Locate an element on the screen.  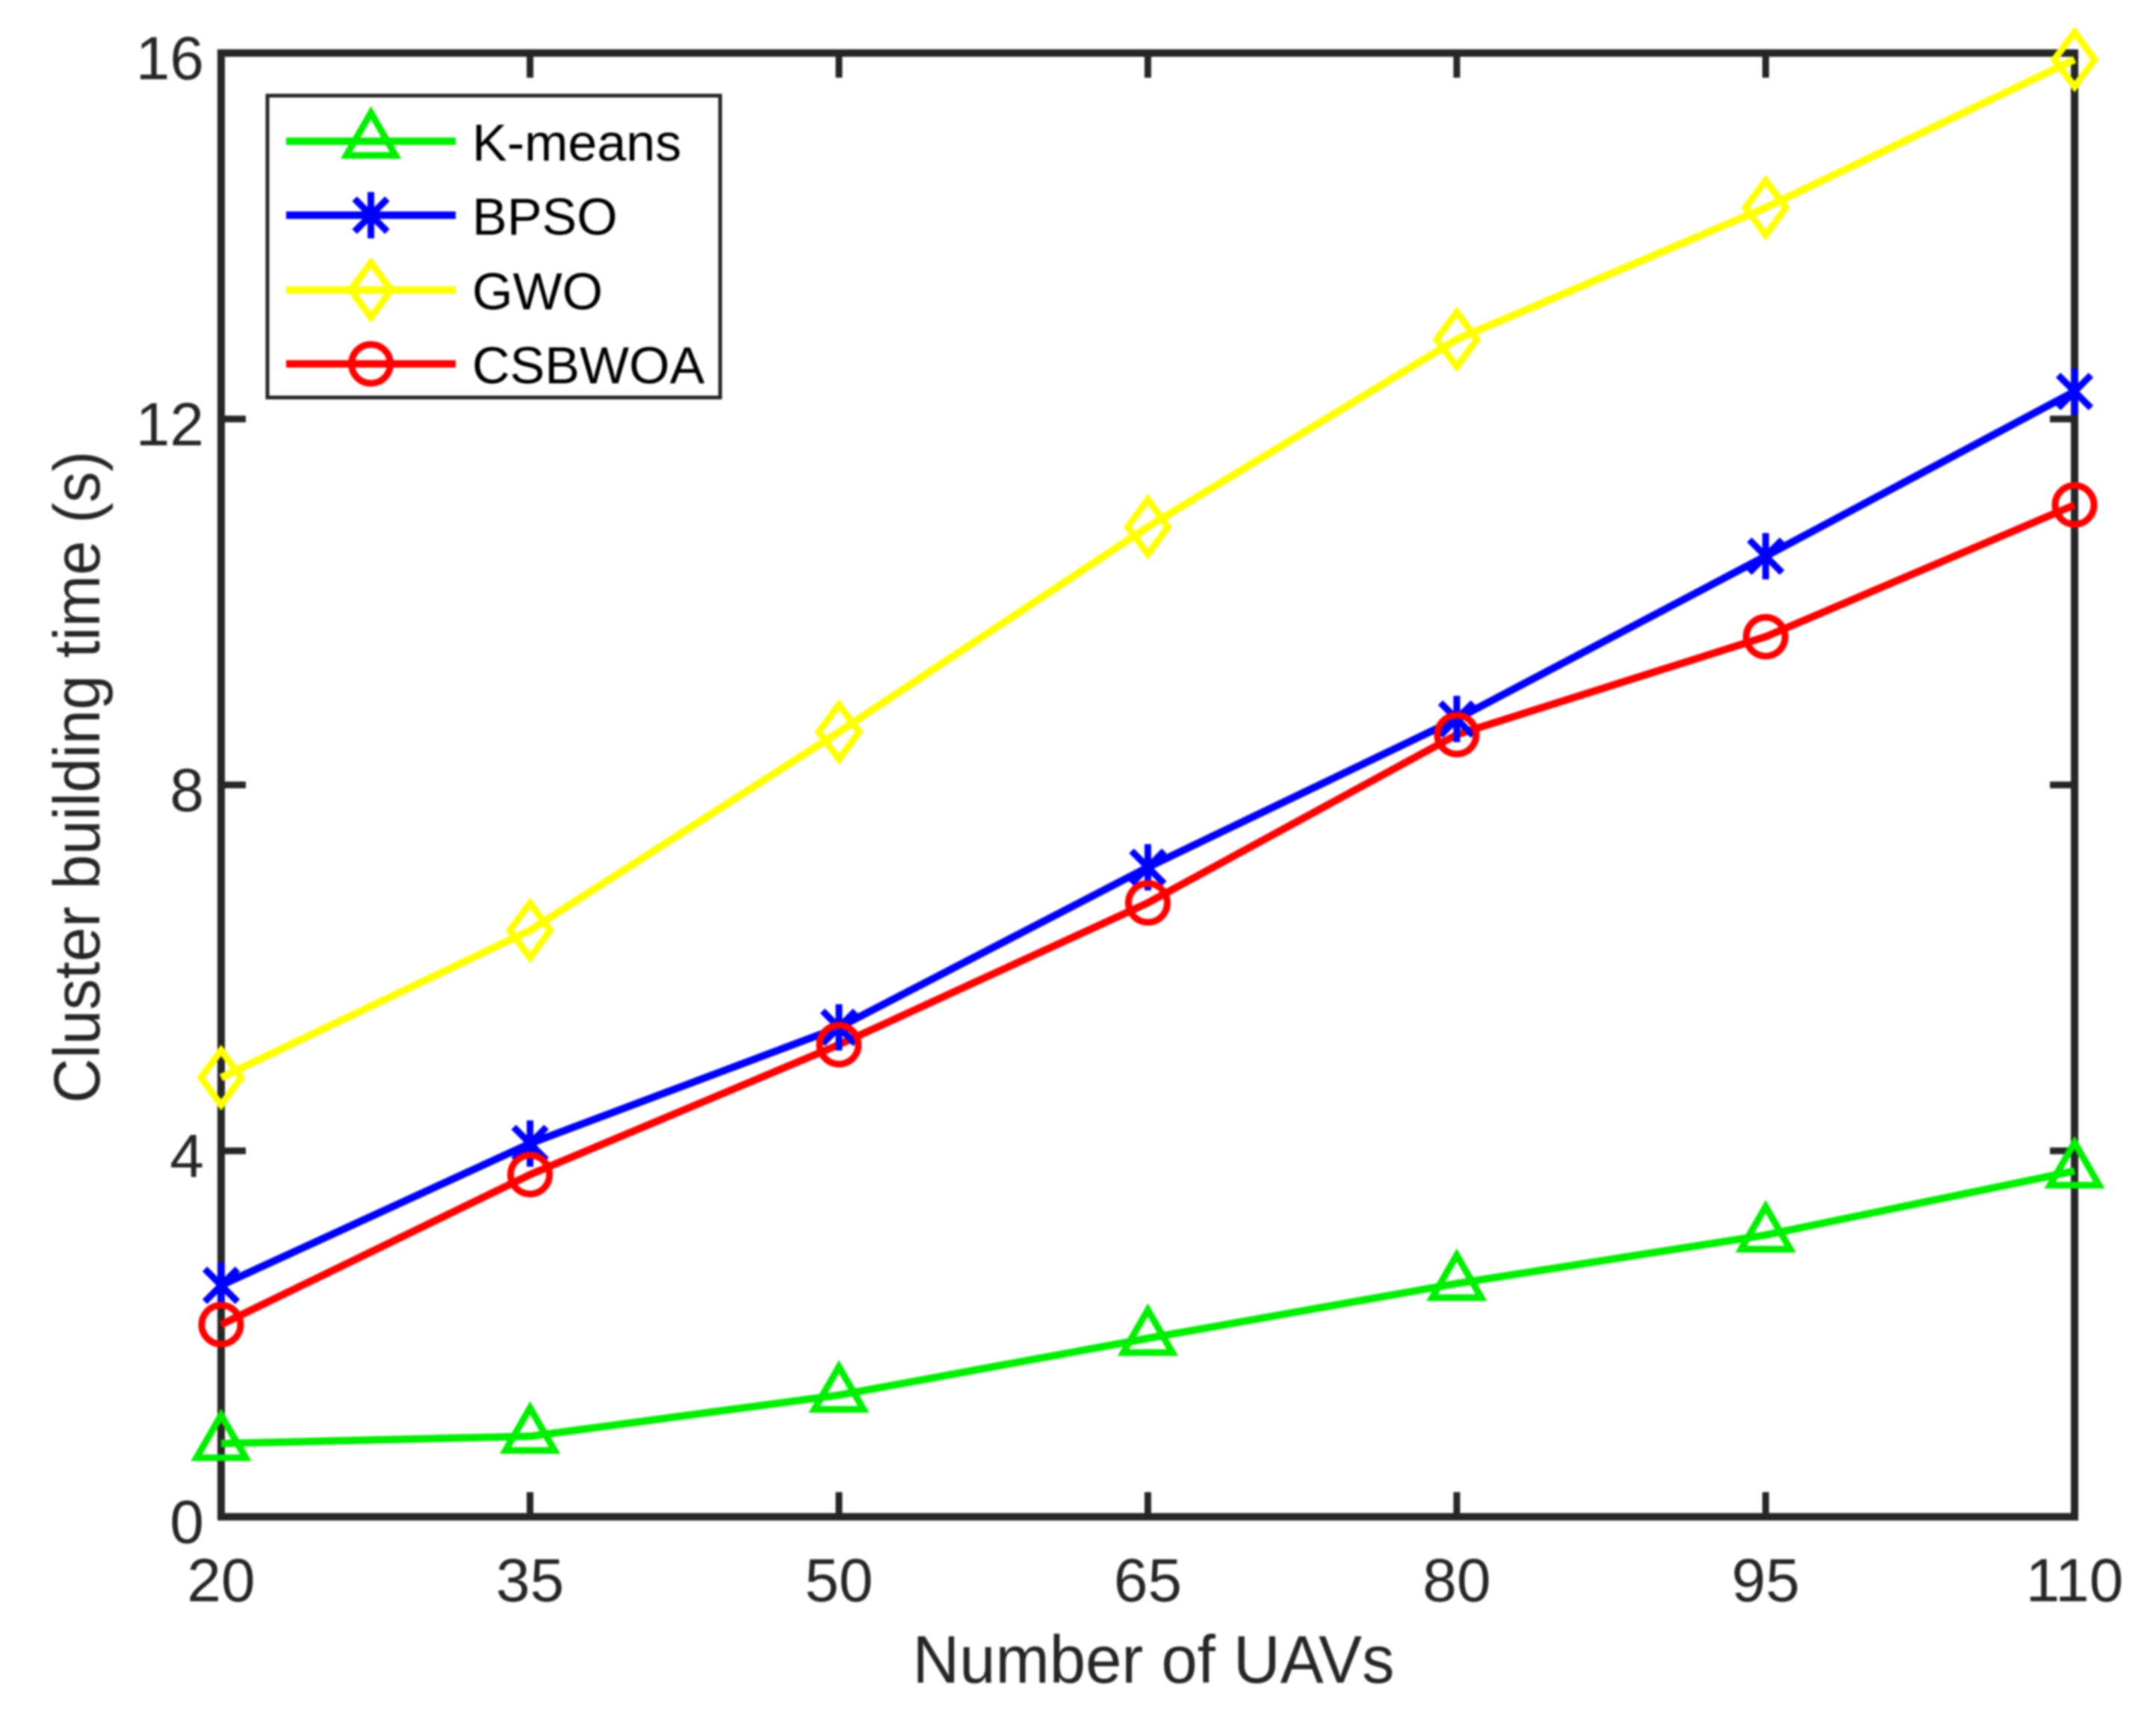
svg-text: K-means is located at coordinates (576, 143).